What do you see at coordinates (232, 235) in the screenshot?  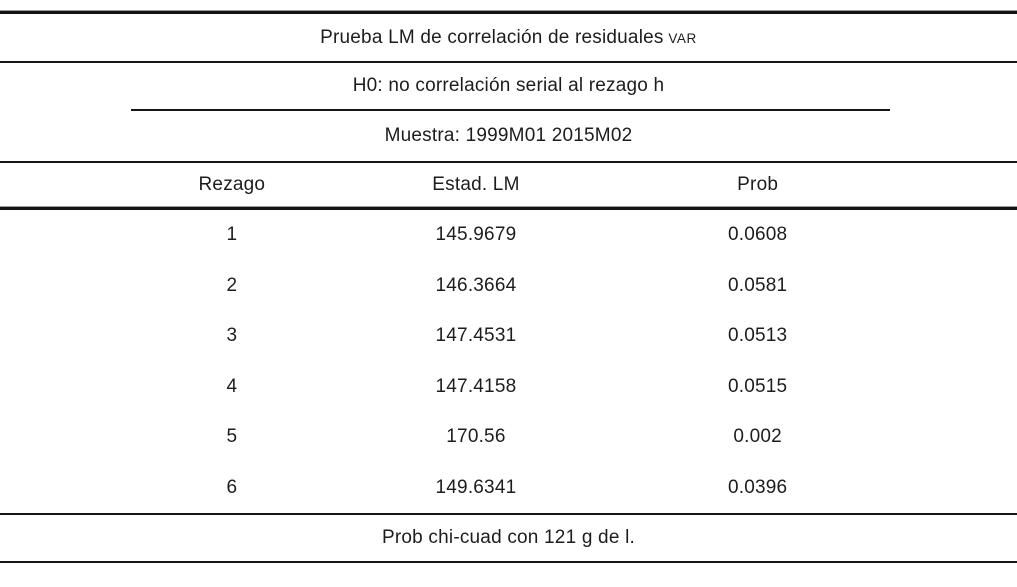 I see `cell-lag: 1` at bounding box center [232, 235].